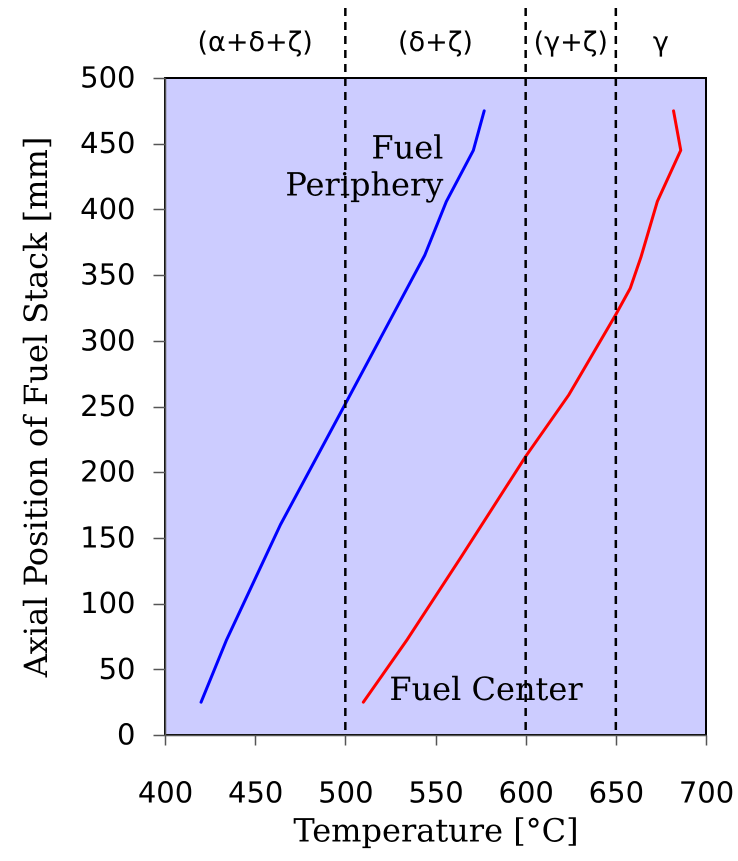  I want to click on y-tick-label: 450, so click(108, 143).